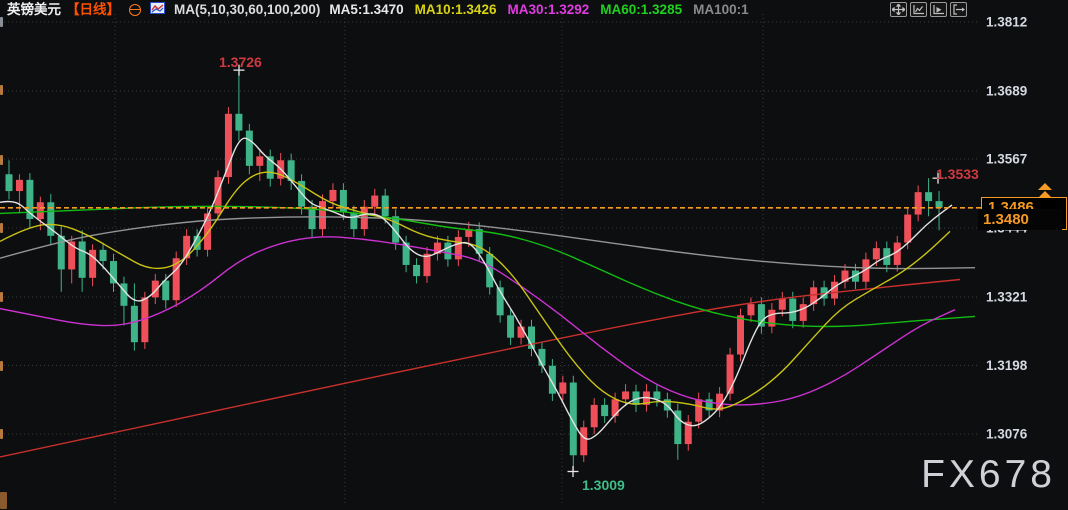 The width and height of the screenshot is (1068, 510). I want to click on symbol-name: 英镑美元, so click(34, 9).